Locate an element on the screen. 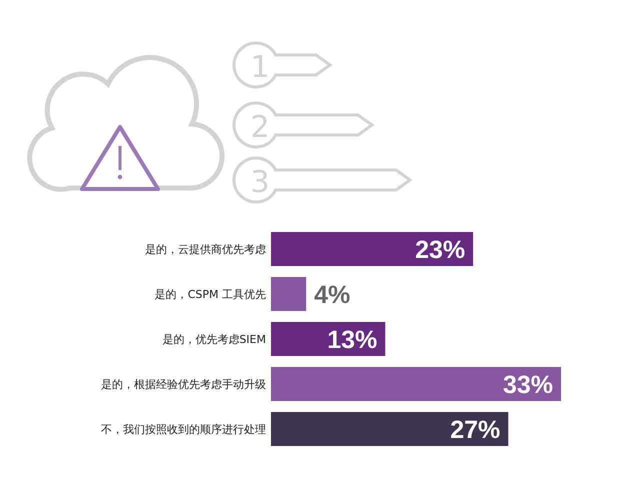 The image size is (628, 489). data-label: 23% is located at coordinates (440, 250).